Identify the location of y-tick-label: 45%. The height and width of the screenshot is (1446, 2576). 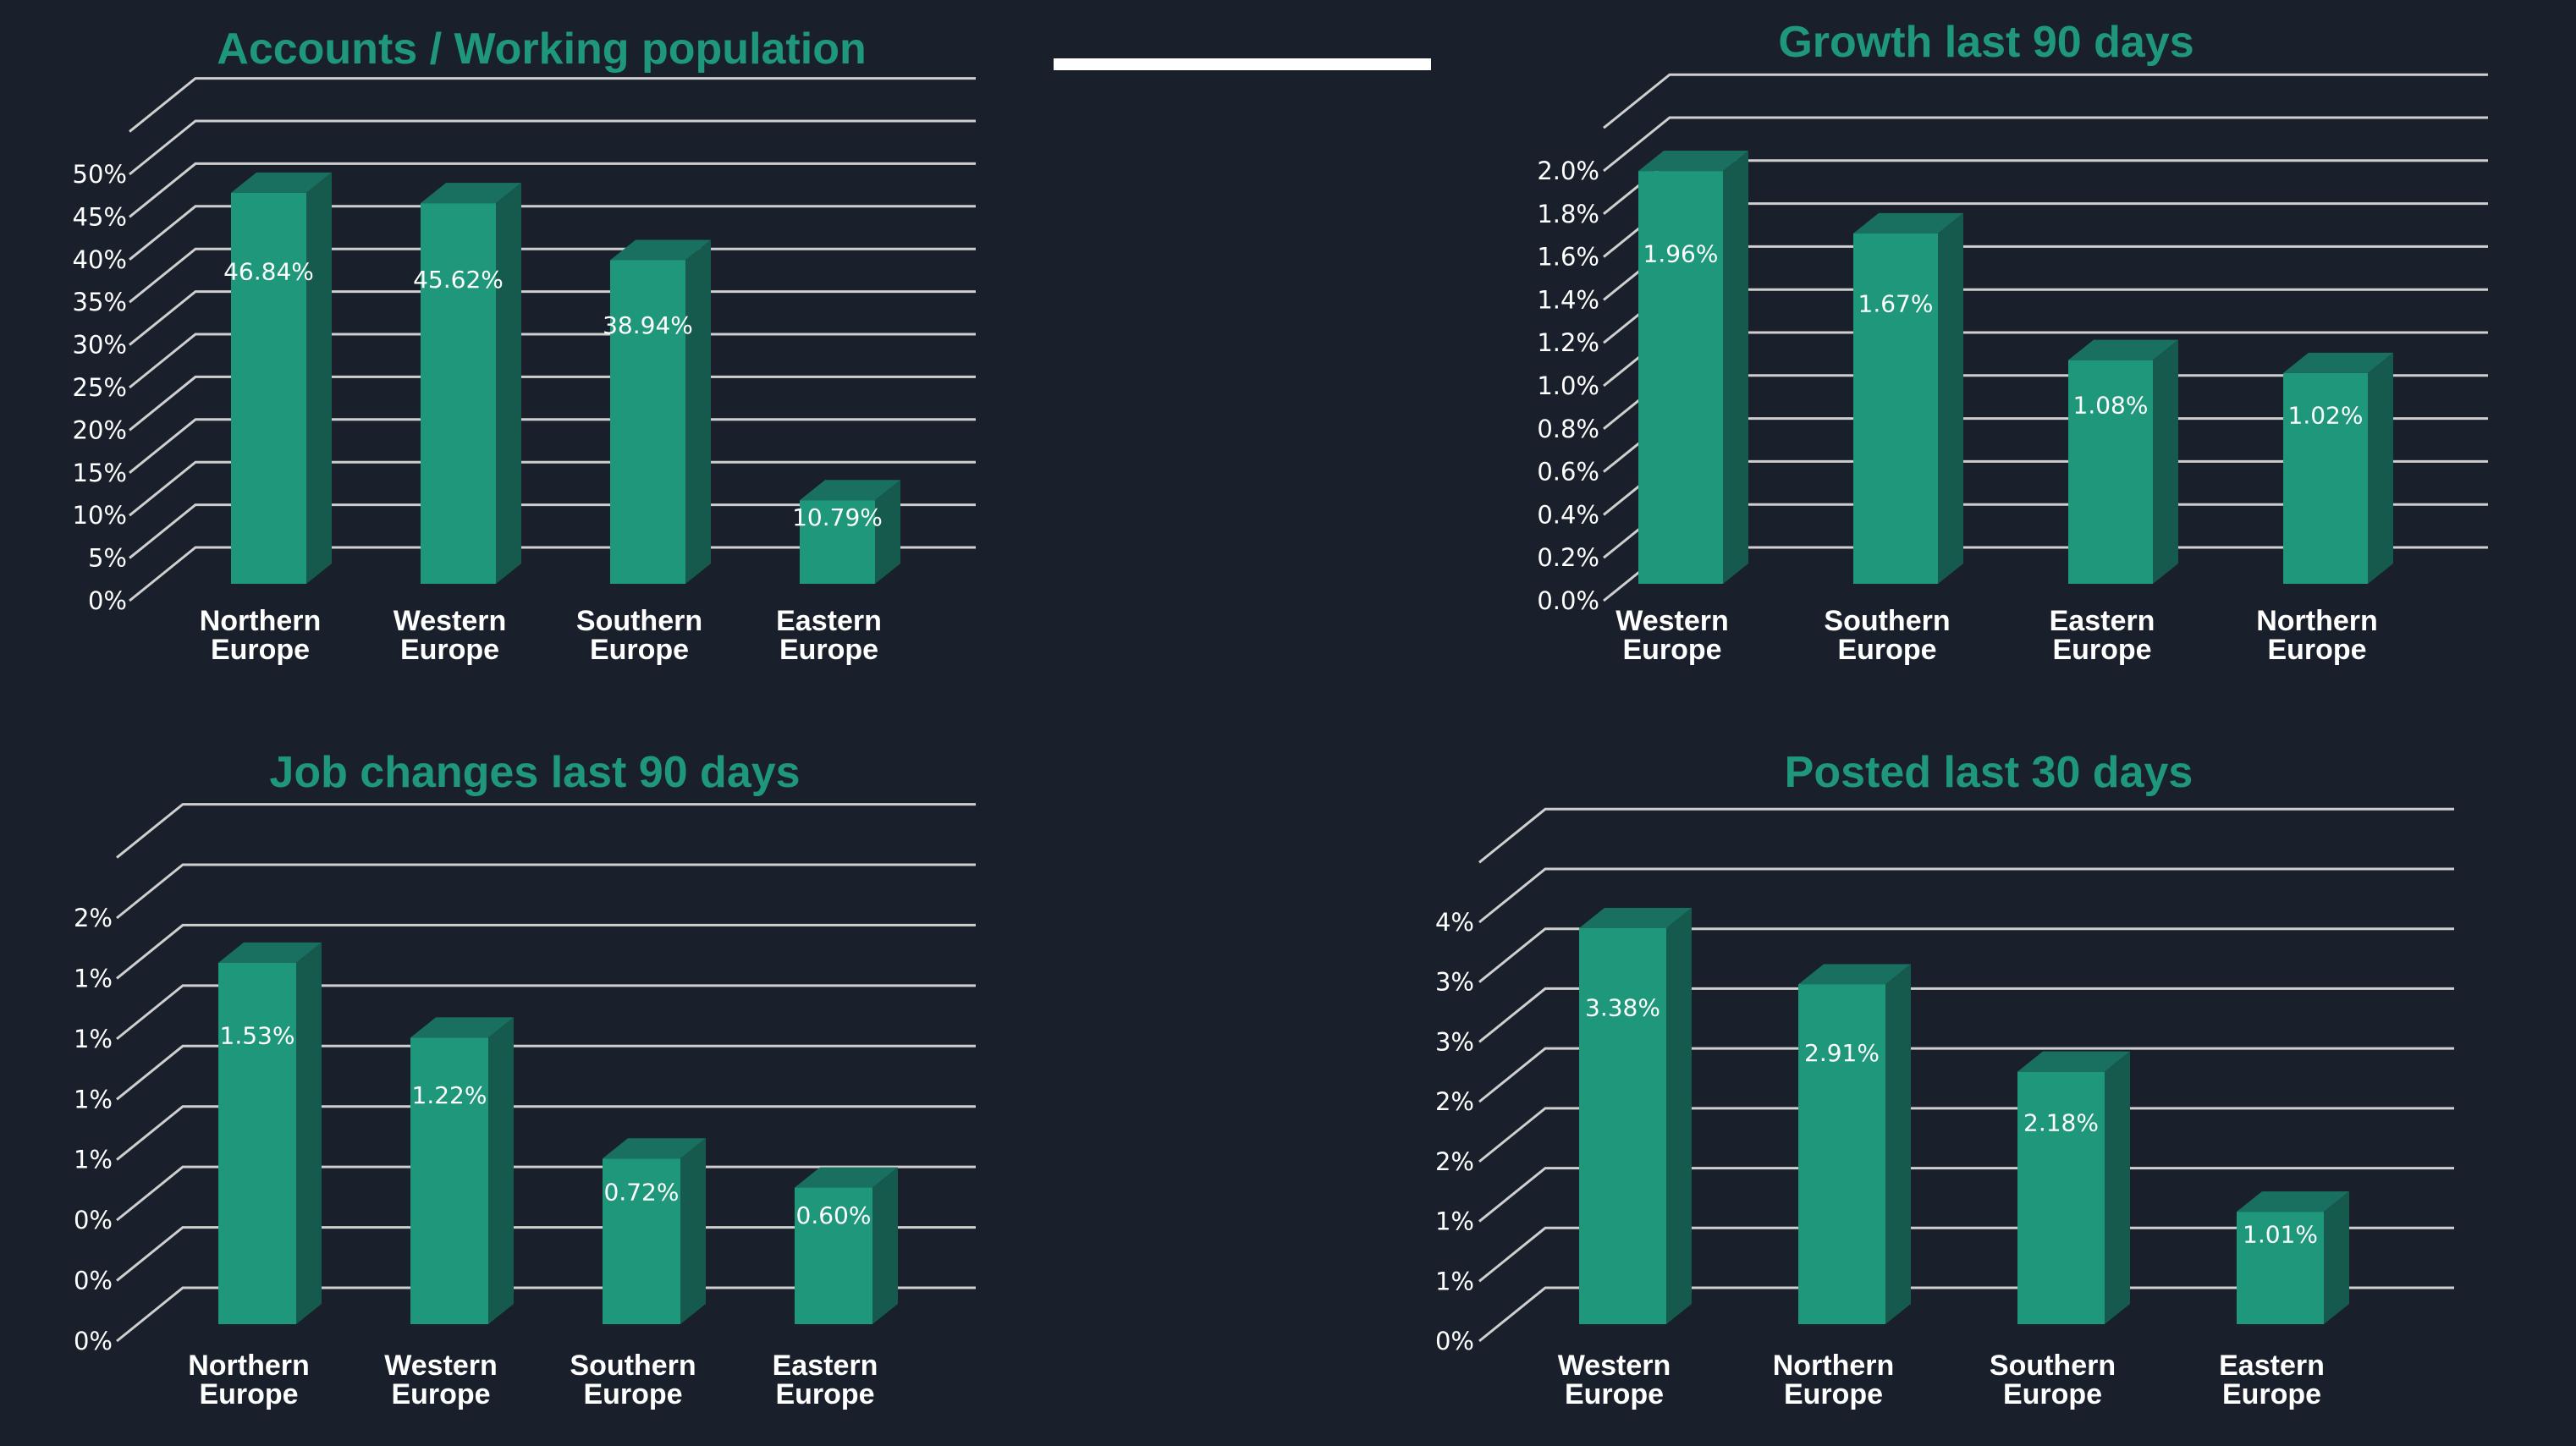
(100, 216).